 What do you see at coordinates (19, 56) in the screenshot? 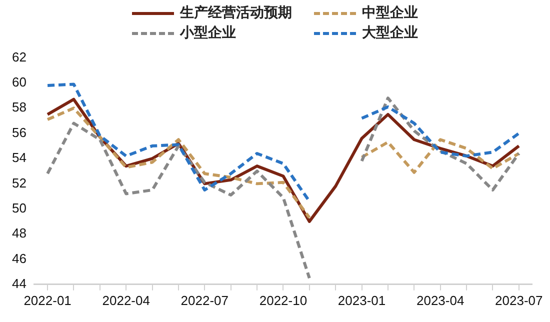
I see `y-tick-label: 62` at bounding box center [19, 56].